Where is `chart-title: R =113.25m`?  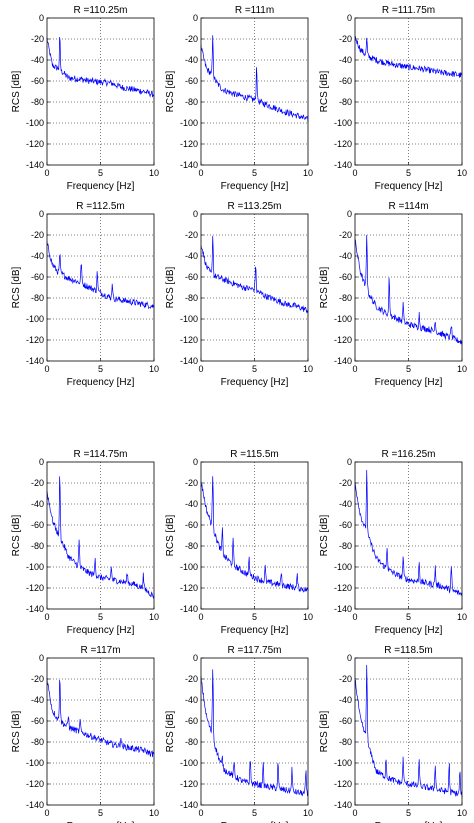 chart-title: R =113.25m is located at coordinates (254, 206).